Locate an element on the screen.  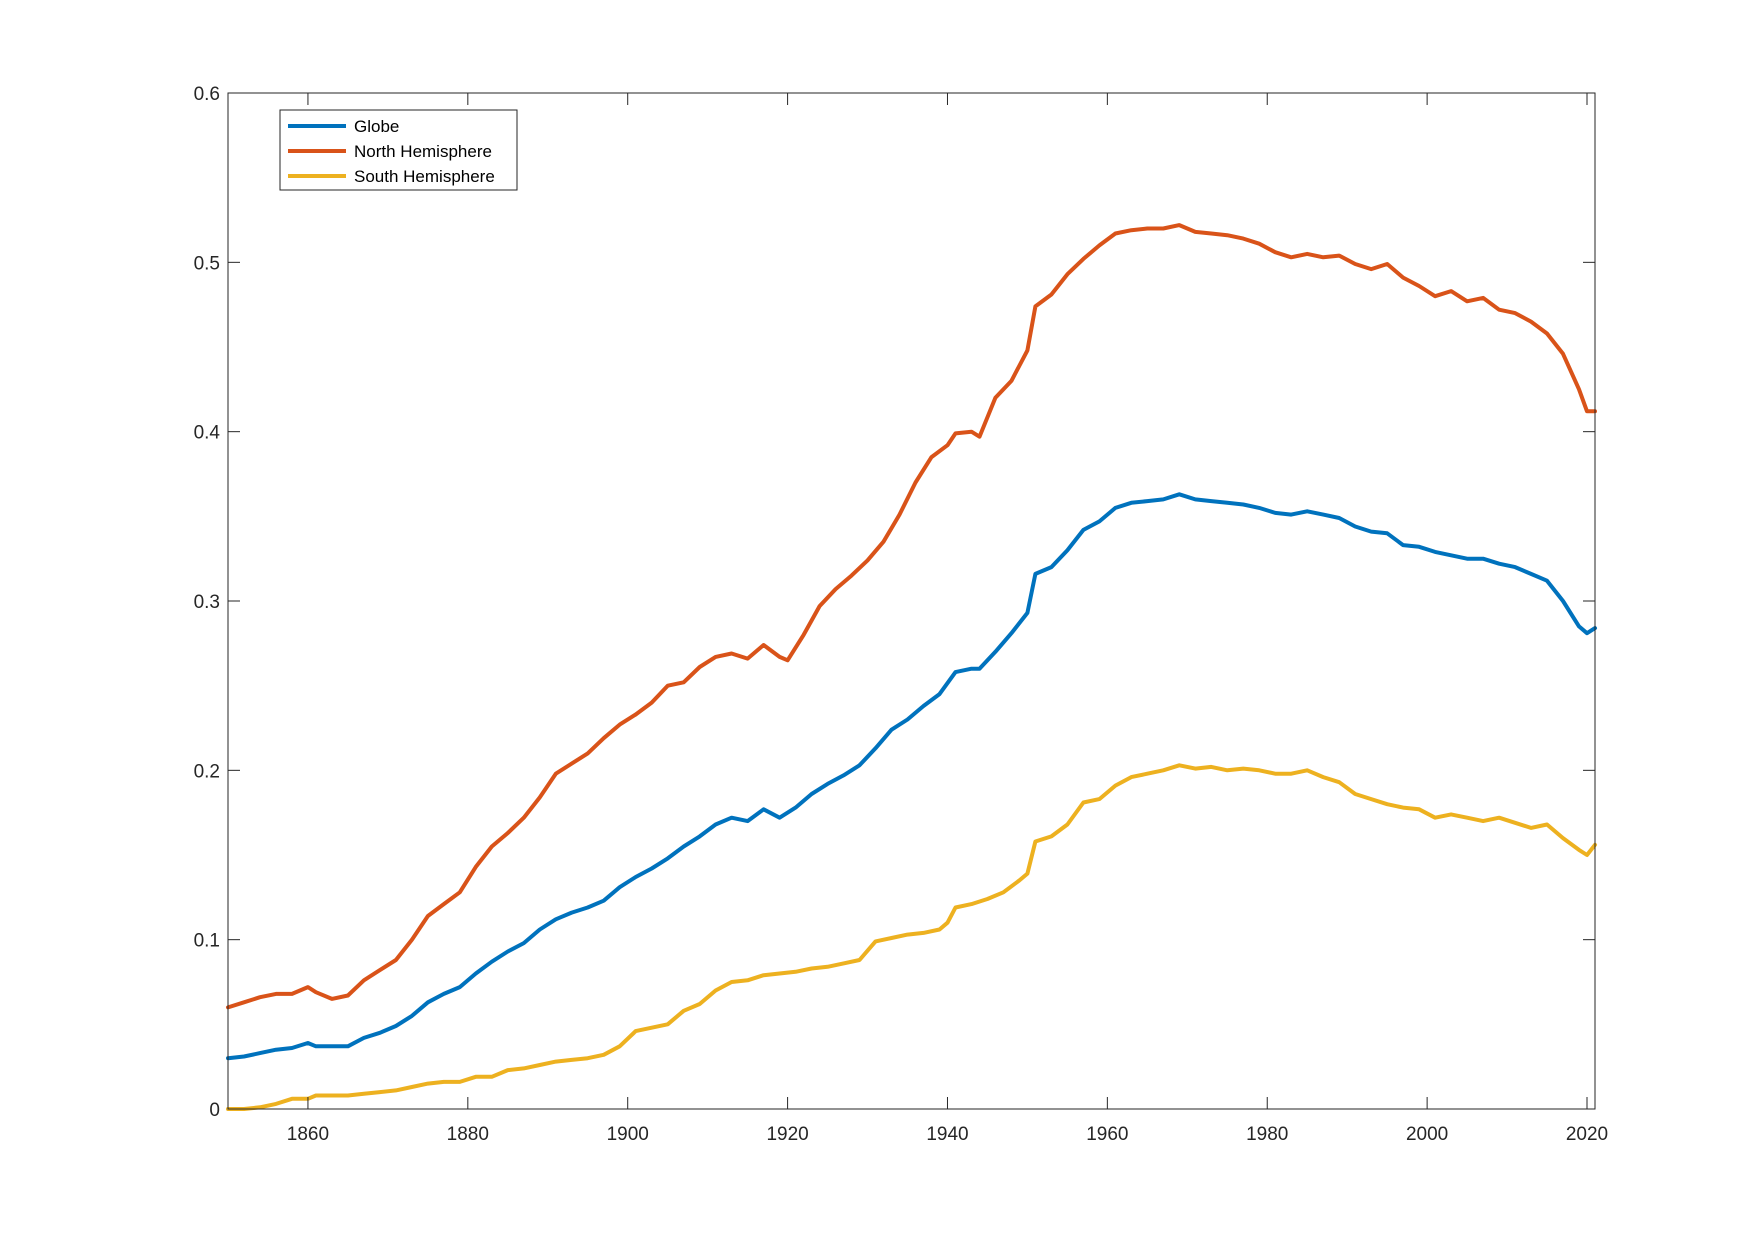
y-tick-label: 0.3 is located at coordinates (207, 602).